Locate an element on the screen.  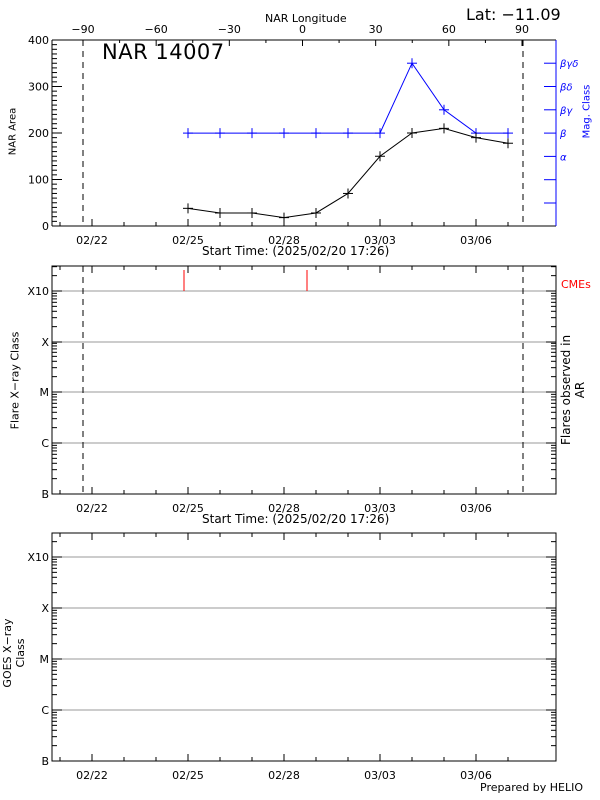
mag-class-tick-label: β is located at coordinates (563, 134).